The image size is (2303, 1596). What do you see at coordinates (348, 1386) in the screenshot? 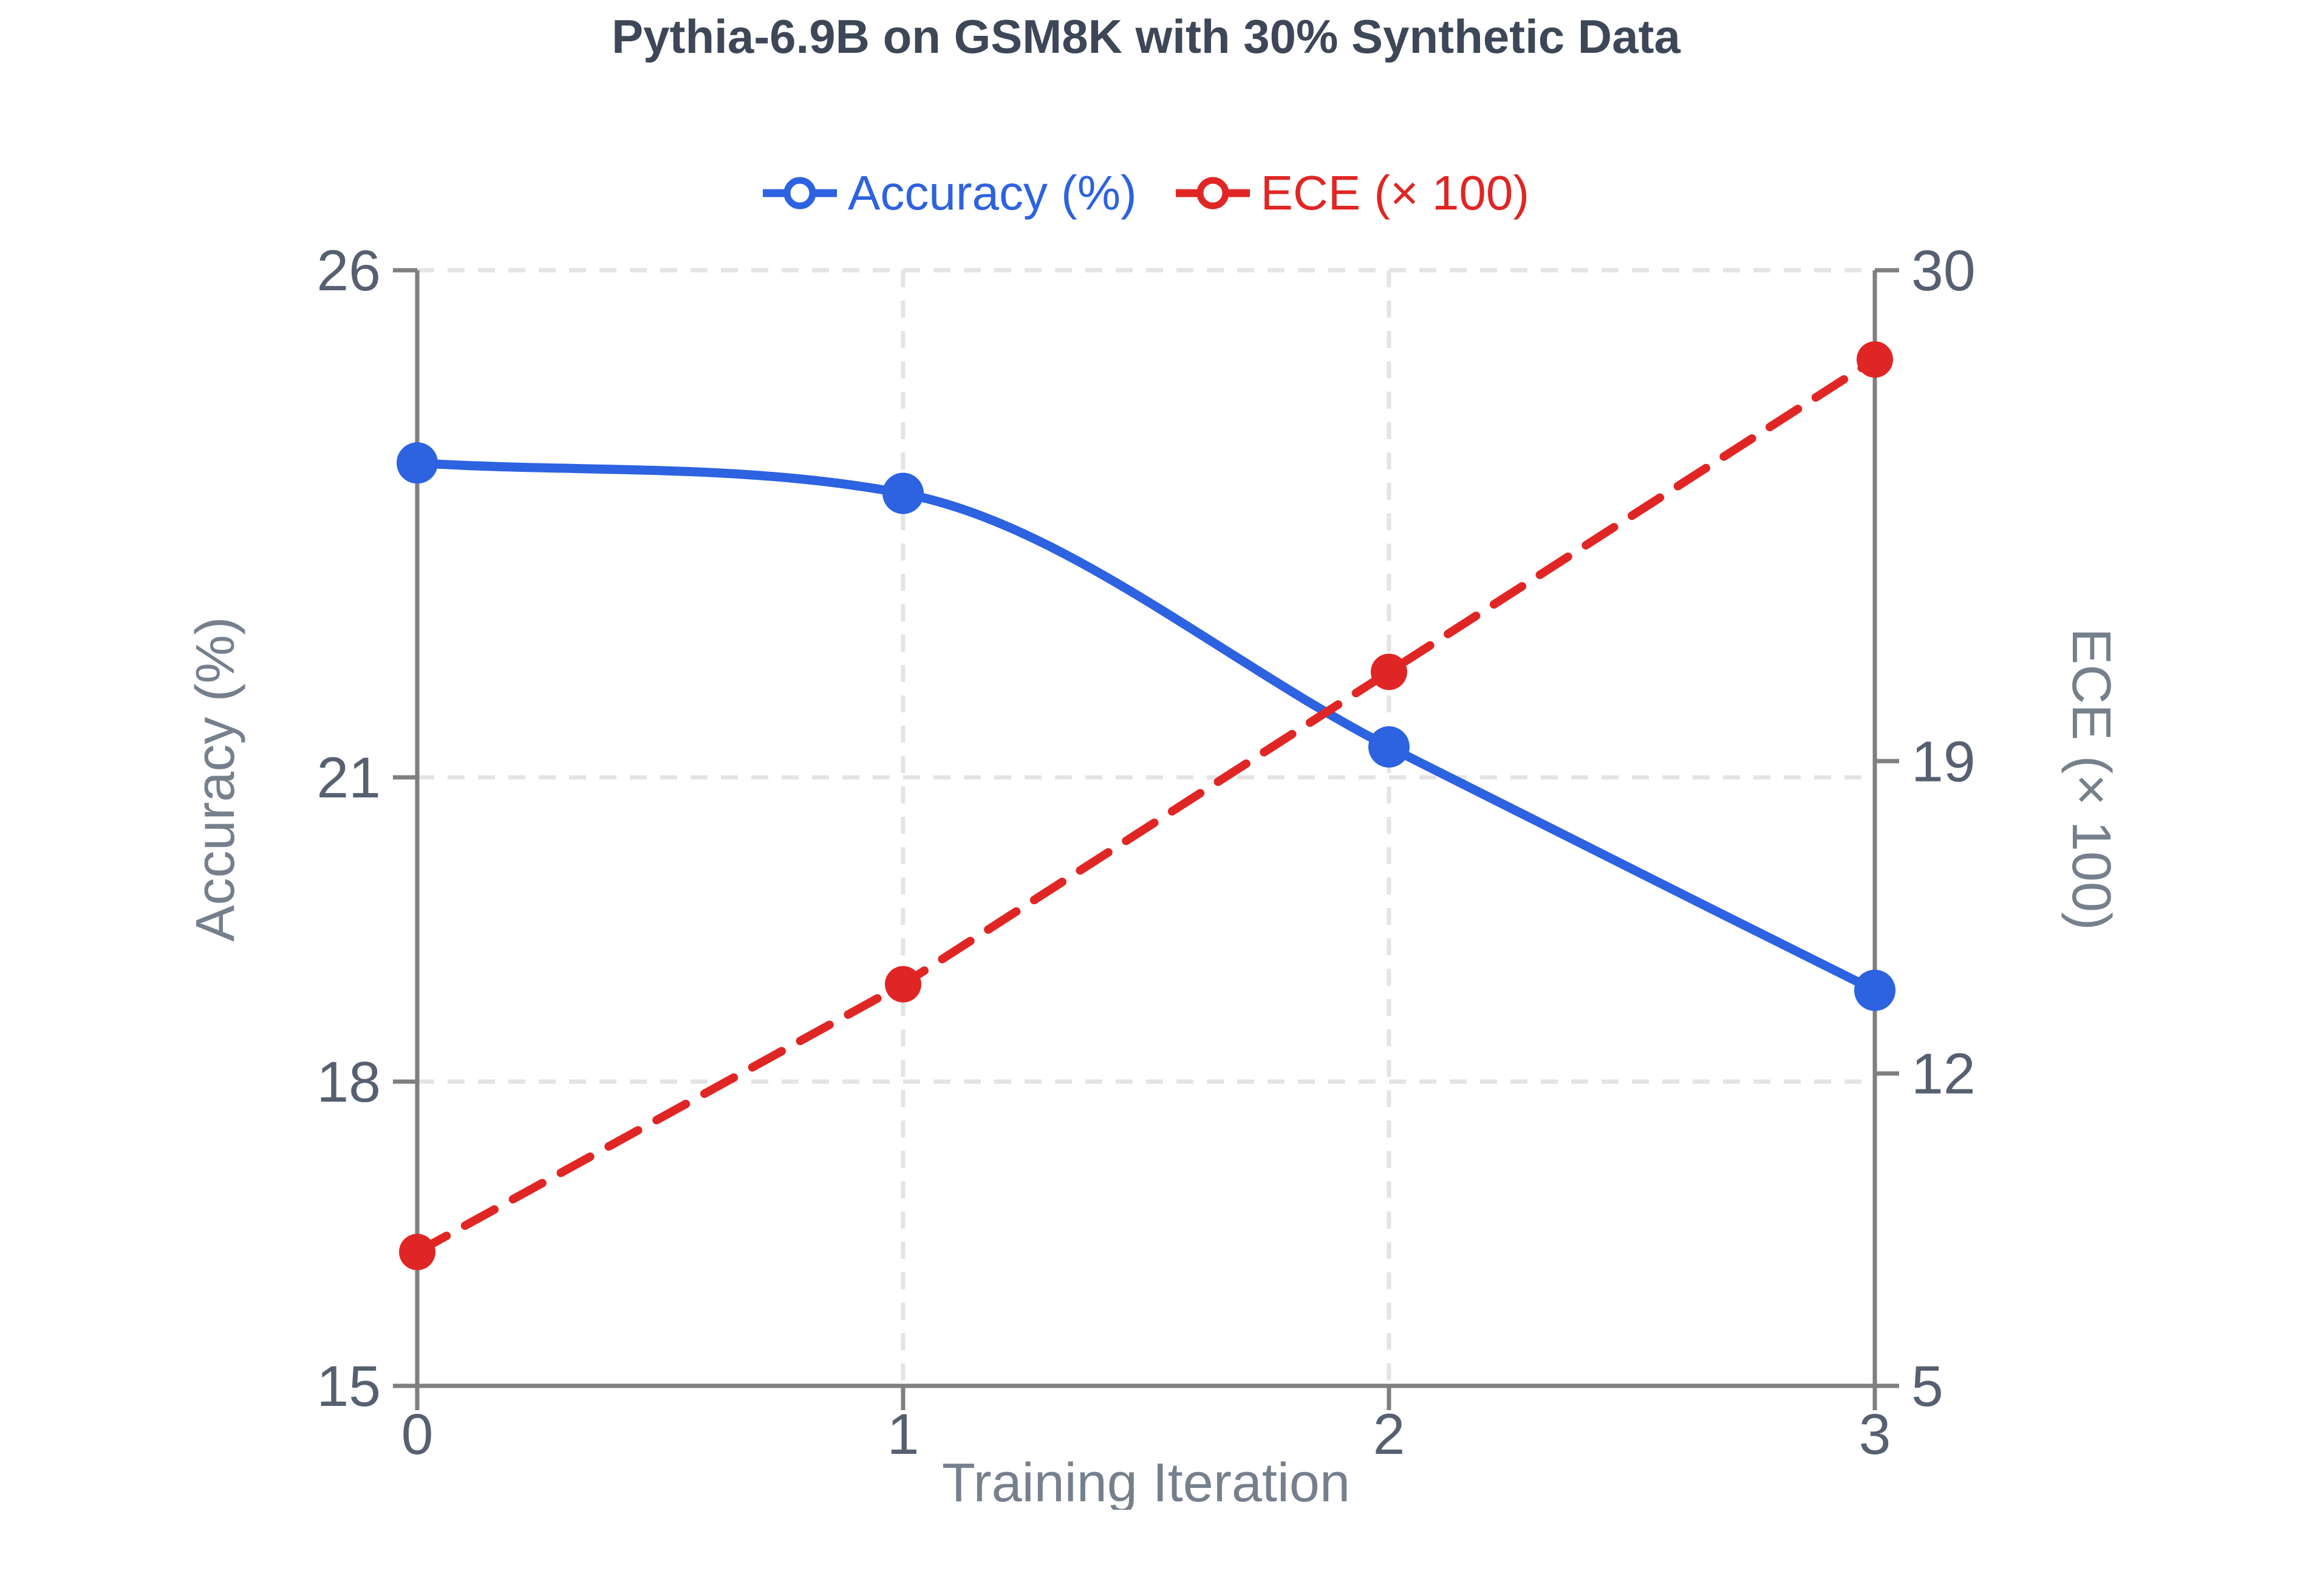
I see `left-tick-label: 15` at bounding box center [348, 1386].